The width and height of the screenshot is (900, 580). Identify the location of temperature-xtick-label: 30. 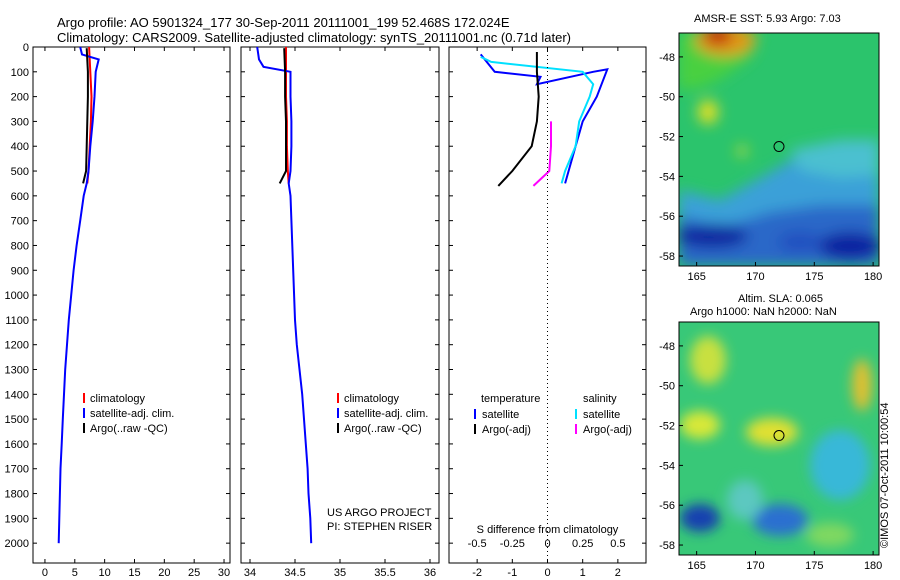
(224, 573).